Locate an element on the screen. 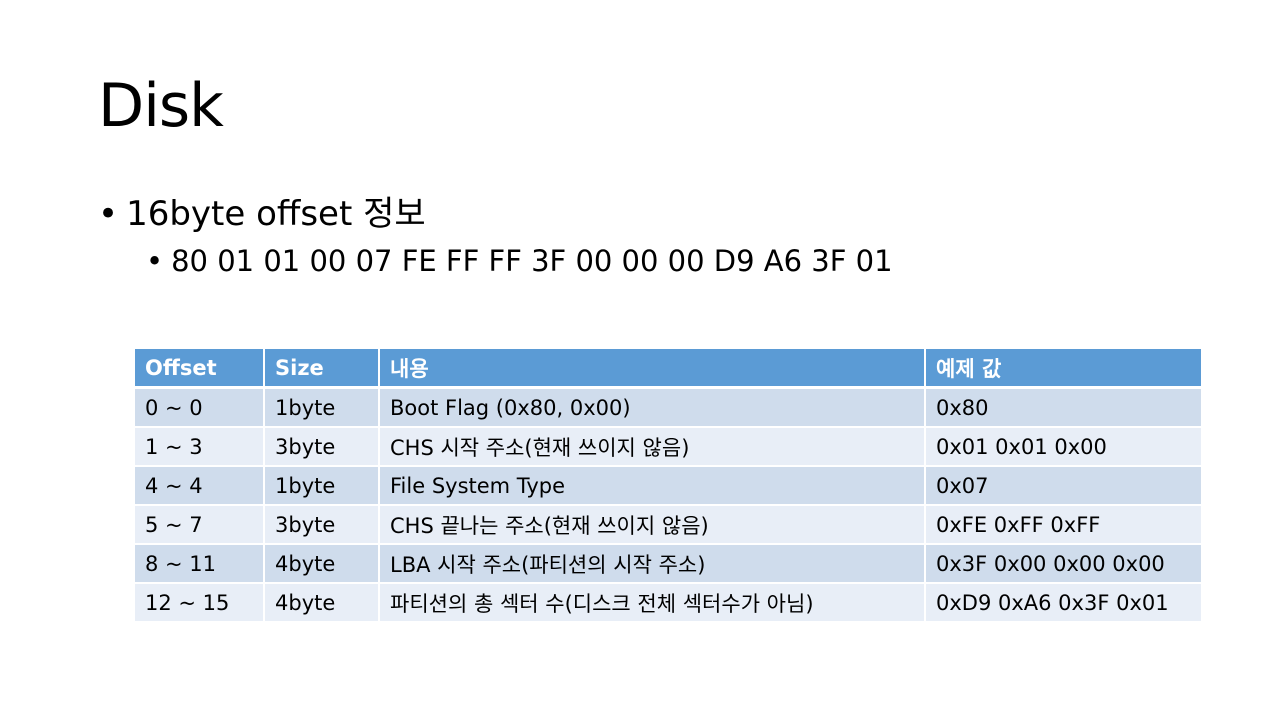 This screenshot has width=1280, height=720. table-row: 0 ~ 0 1byte Boot Flag (0x80, 0x00) 0x80 is located at coordinates (669, 407).